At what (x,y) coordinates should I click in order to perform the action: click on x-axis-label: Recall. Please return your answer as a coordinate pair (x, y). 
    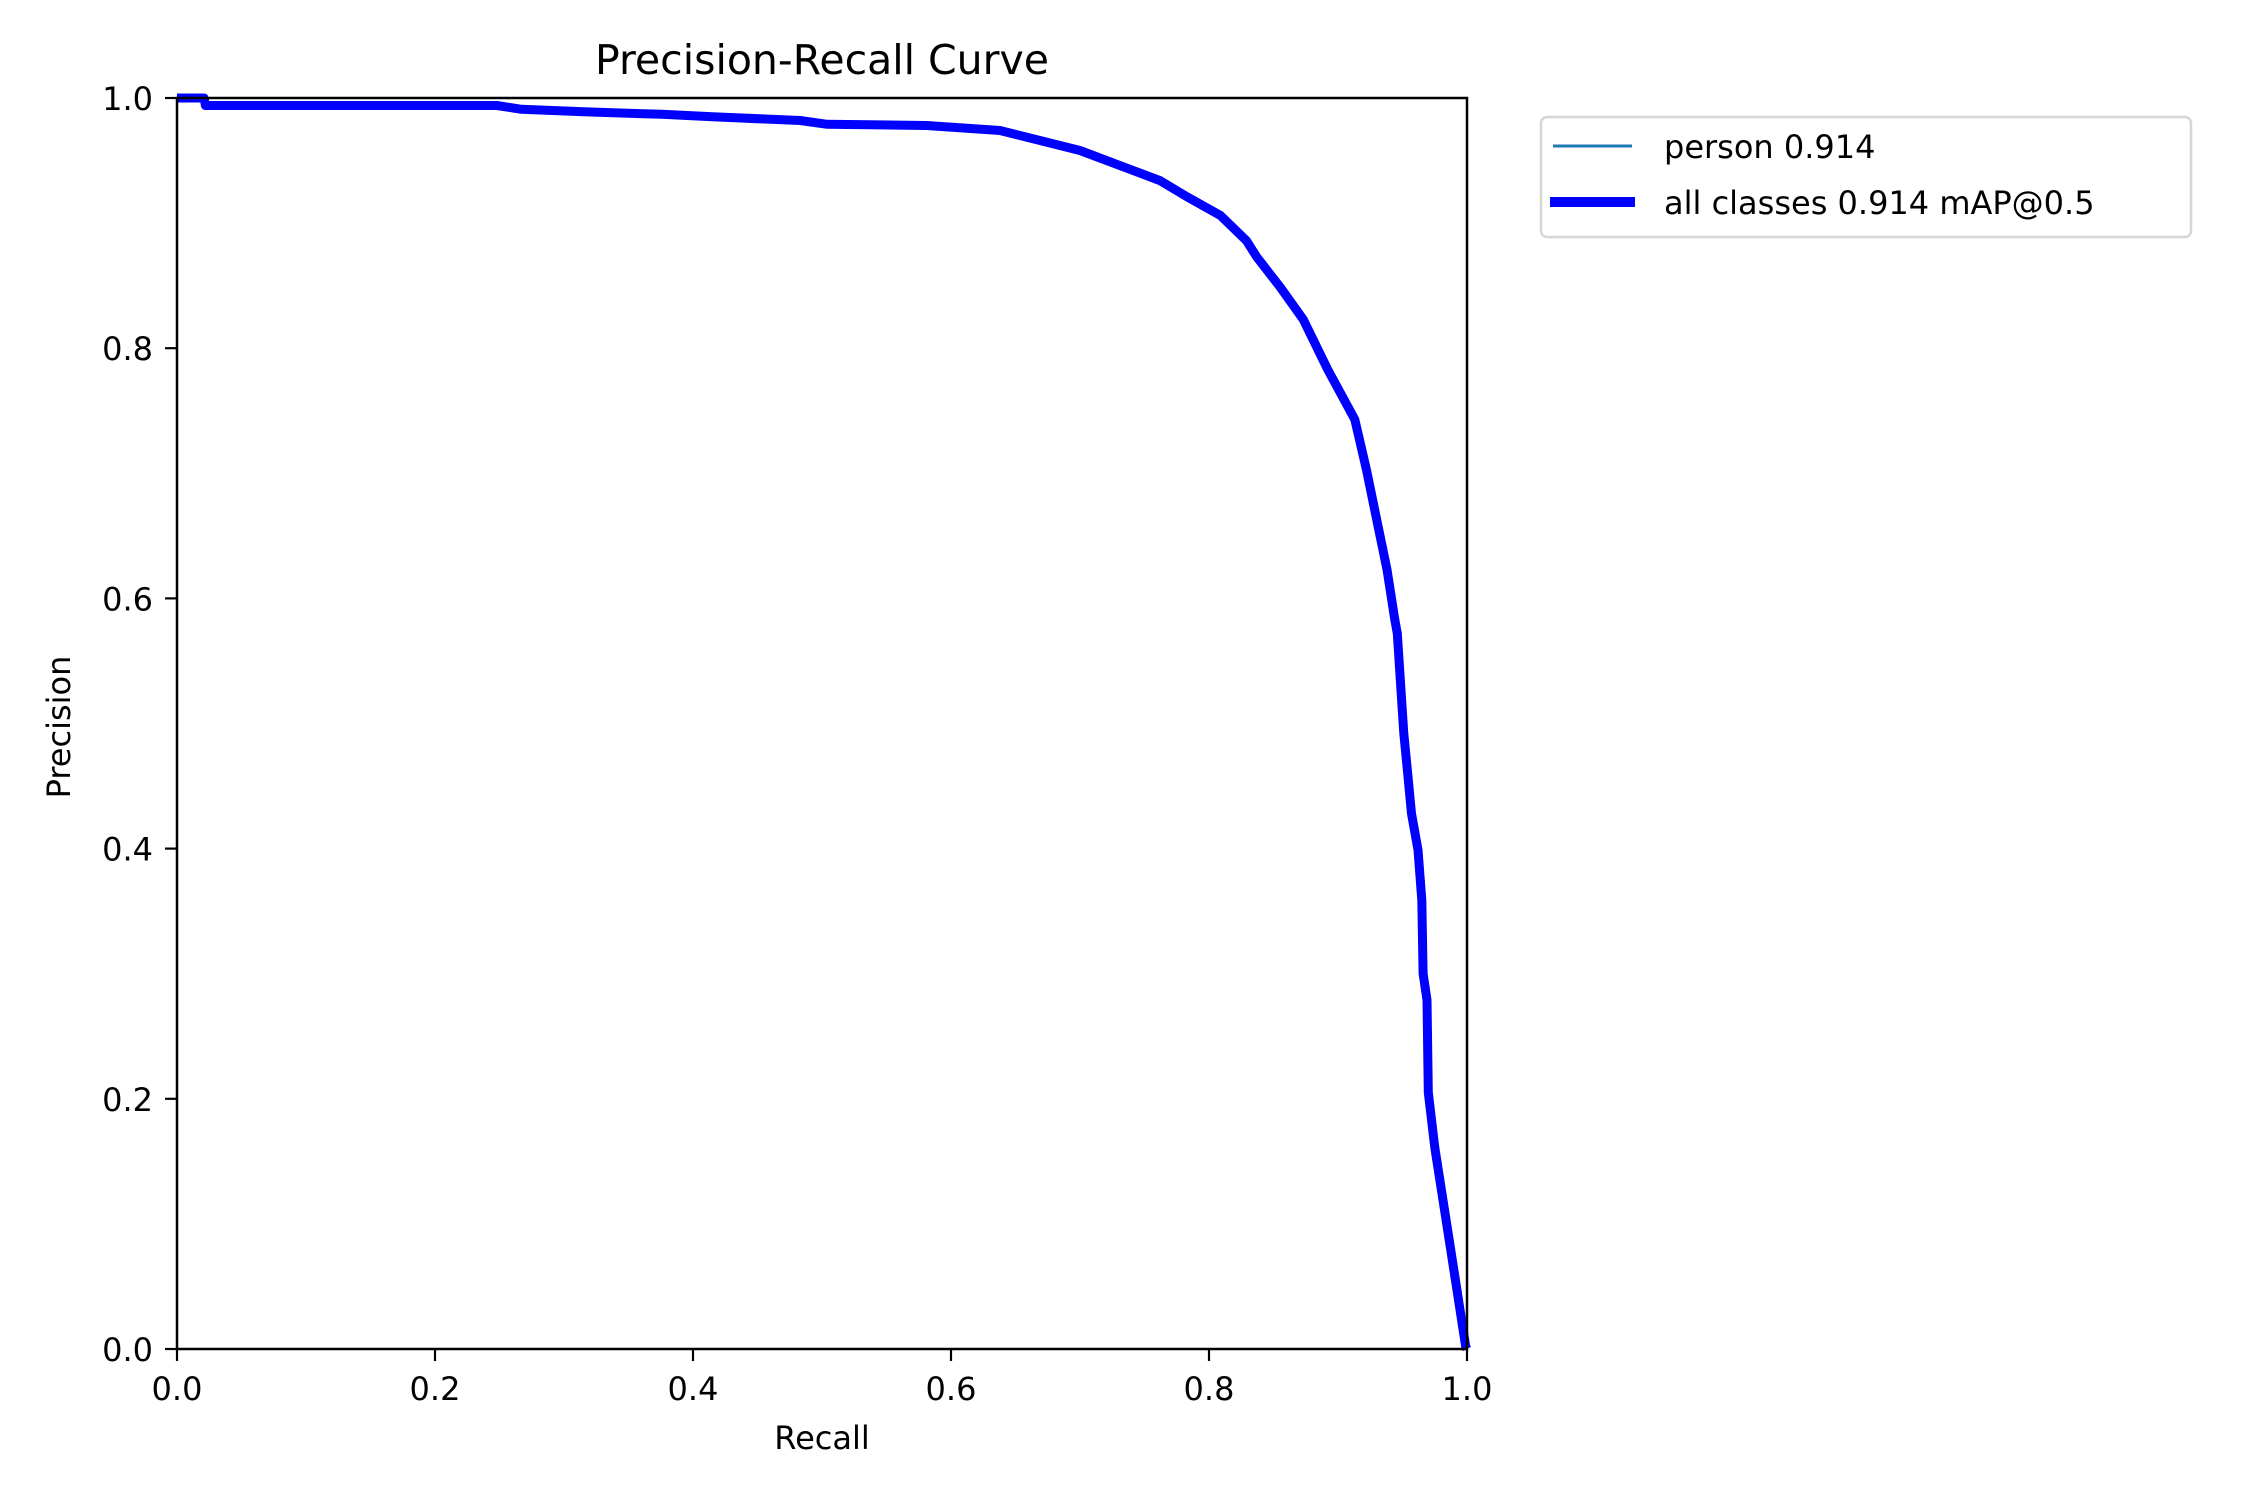
    Looking at the image, I should click on (821, 1438).